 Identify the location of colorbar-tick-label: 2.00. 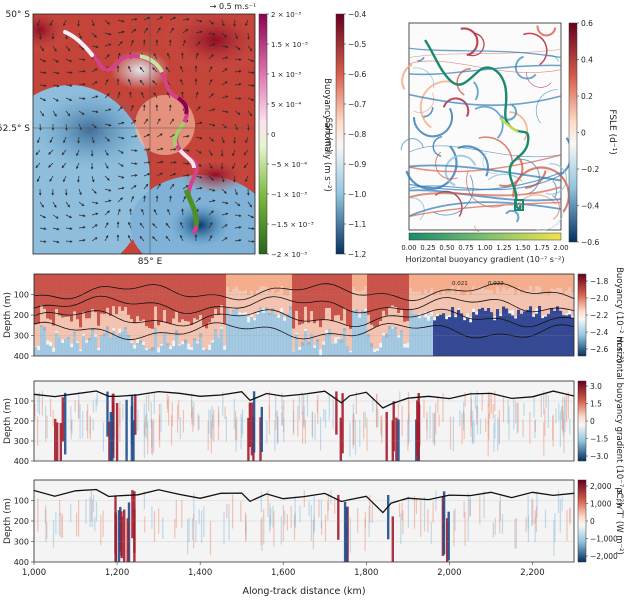
(560, 248).